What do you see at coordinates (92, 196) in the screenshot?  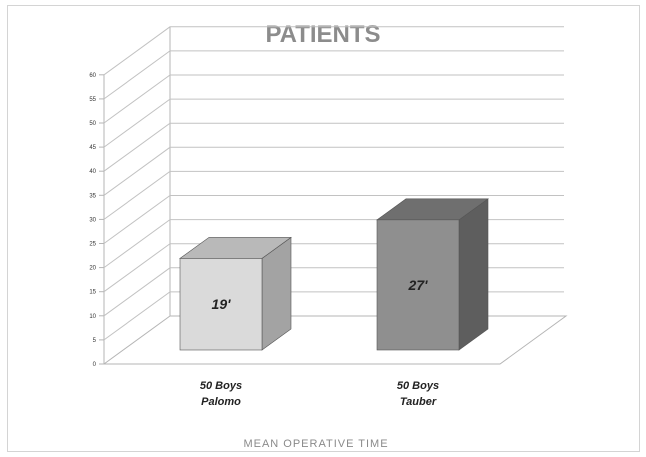 I see `y-tick-label: 35` at bounding box center [92, 196].